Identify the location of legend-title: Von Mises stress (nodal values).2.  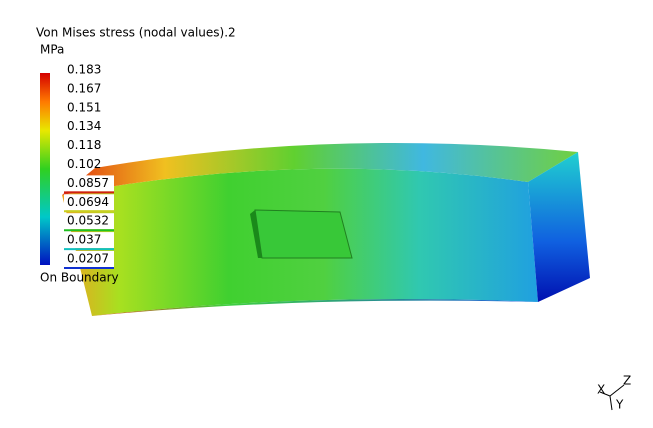
(136, 33).